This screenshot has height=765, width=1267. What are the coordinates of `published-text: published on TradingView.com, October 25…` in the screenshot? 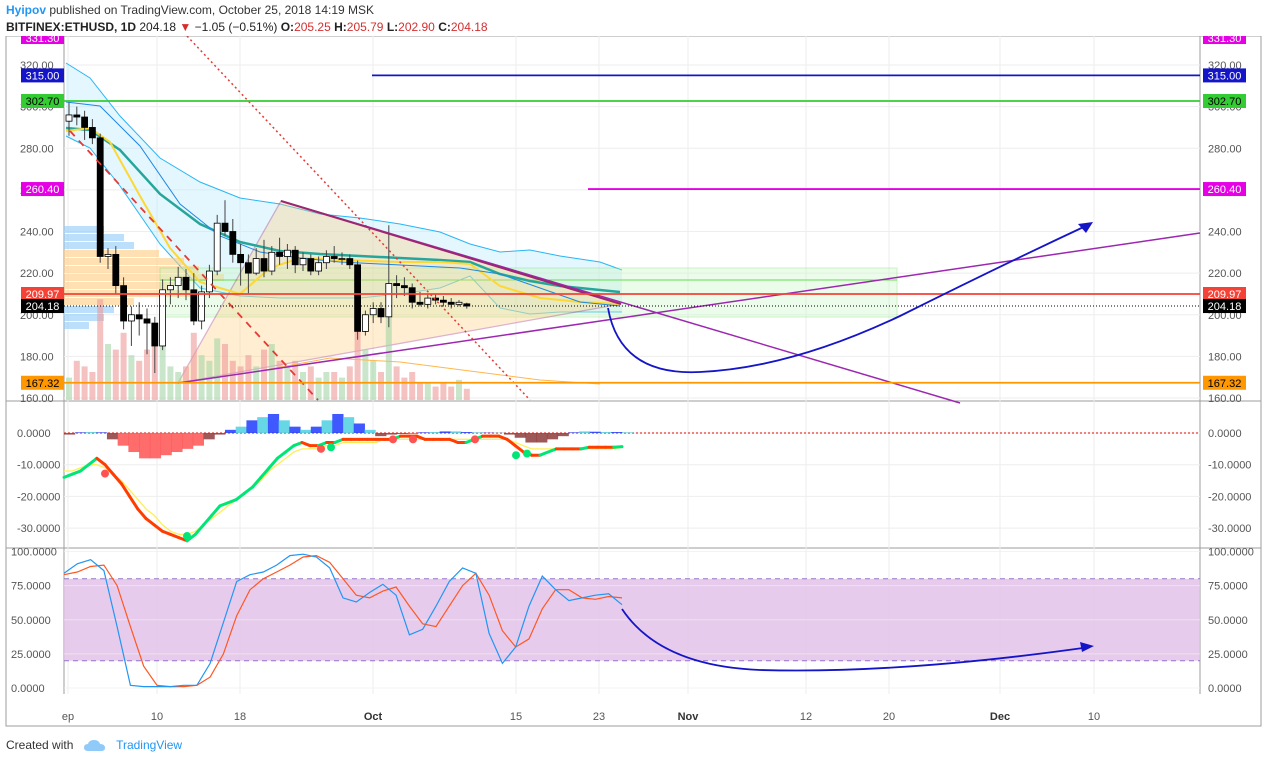 It's located at (212, 10).